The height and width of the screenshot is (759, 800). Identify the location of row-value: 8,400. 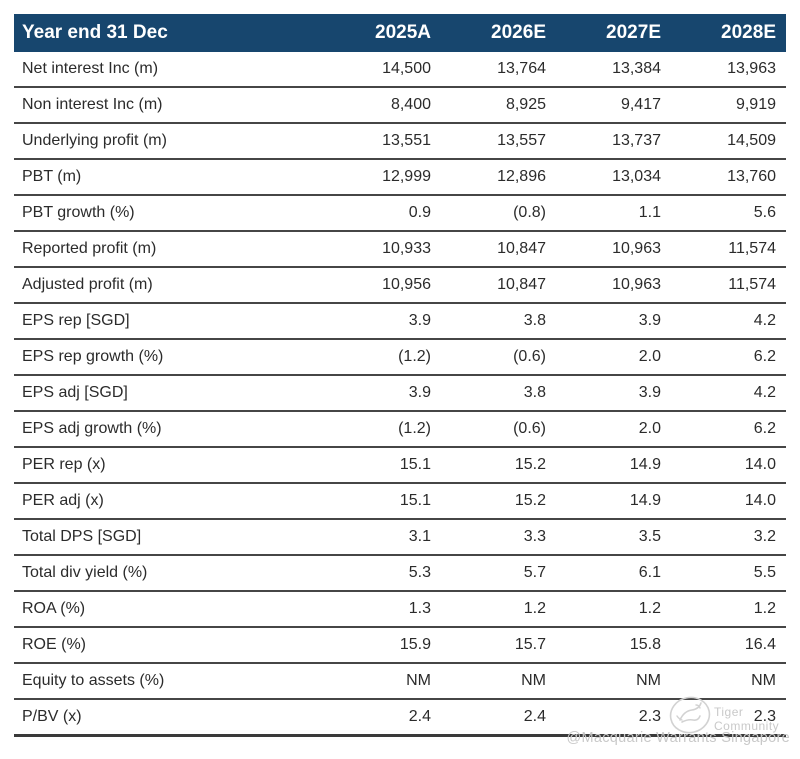
(383, 105).